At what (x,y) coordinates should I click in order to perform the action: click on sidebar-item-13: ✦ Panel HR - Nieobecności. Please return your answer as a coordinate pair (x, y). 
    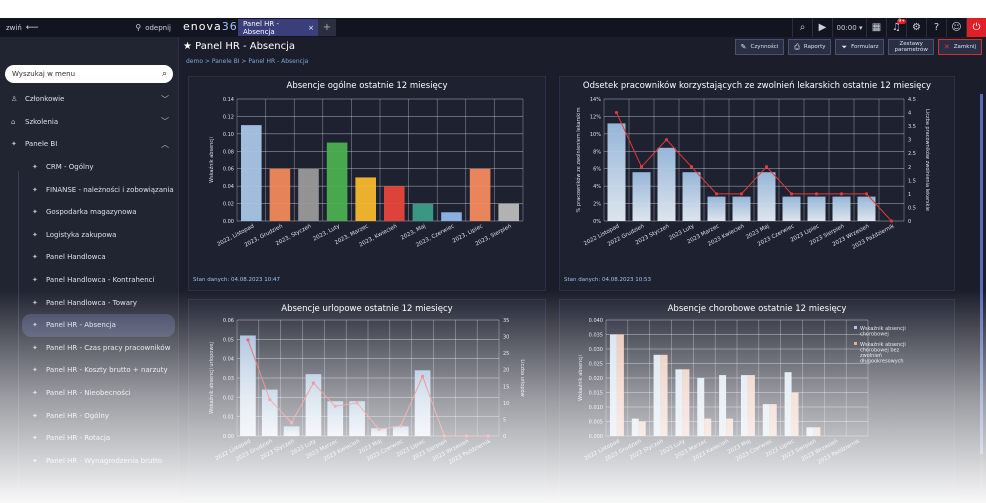
    Looking at the image, I should click on (89, 393).